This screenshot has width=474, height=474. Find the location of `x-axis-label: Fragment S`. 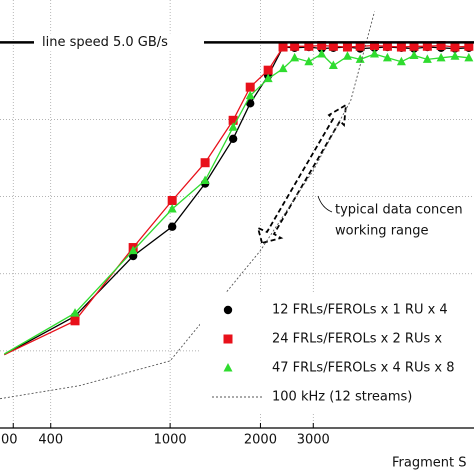

x-axis-label: Fragment S is located at coordinates (429, 463).